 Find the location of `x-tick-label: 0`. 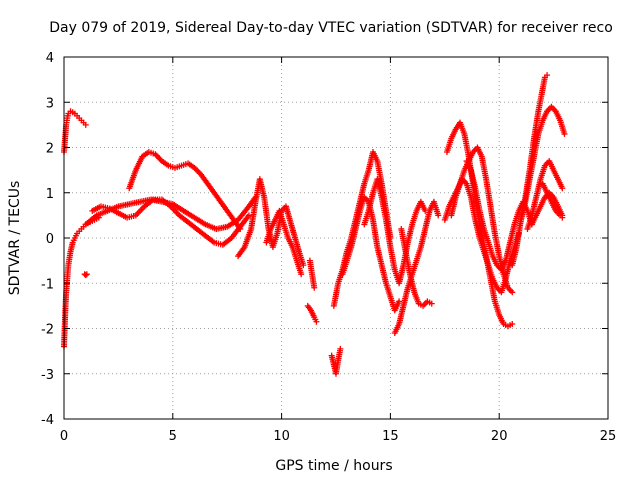

x-tick-label: 0 is located at coordinates (64, 436).